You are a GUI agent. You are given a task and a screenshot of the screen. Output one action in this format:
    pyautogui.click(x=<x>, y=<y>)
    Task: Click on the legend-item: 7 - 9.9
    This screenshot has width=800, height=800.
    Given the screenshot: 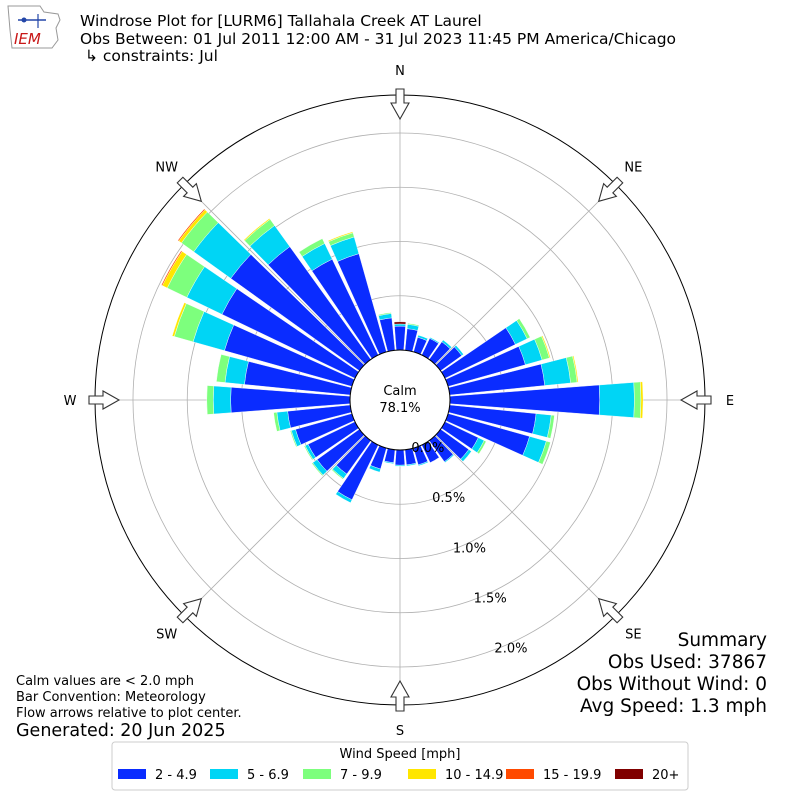 What is the action you would take?
    pyautogui.click(x=342, y=775)
    